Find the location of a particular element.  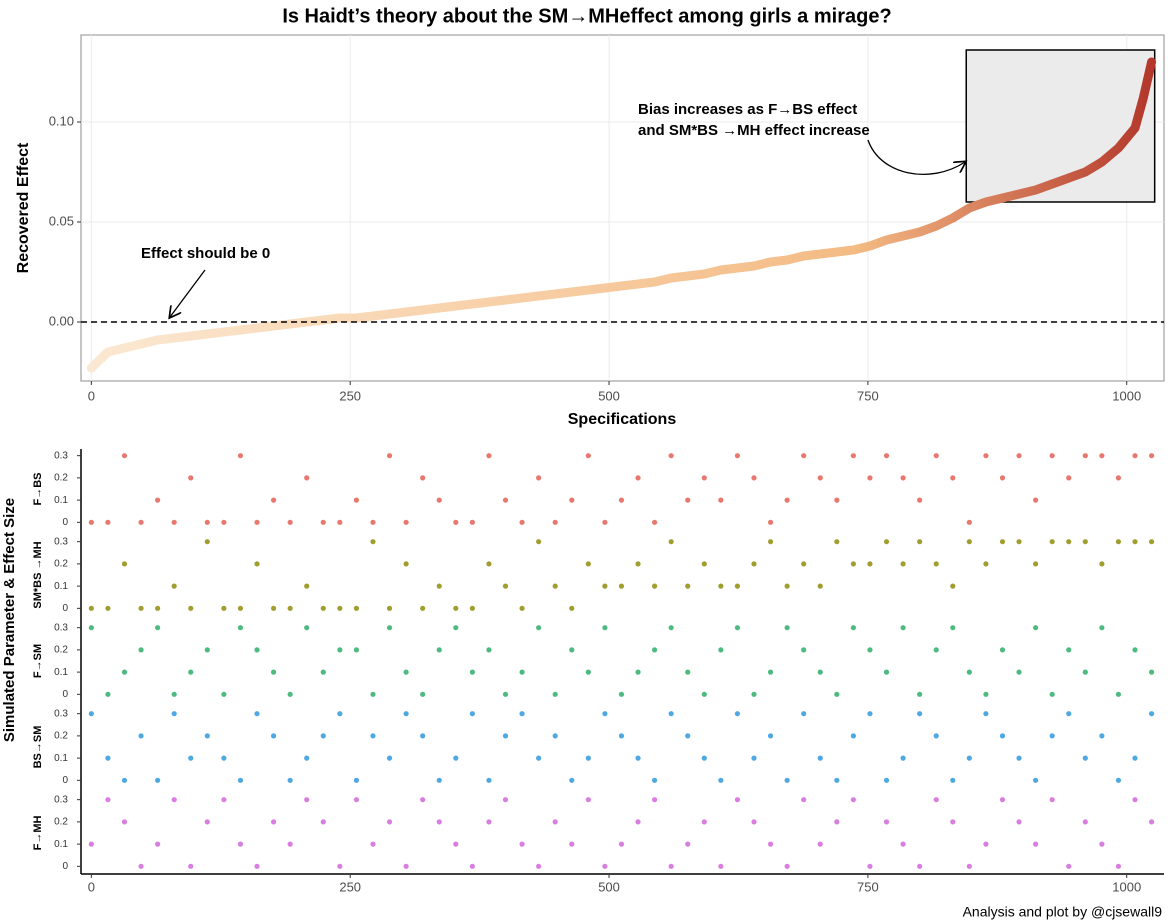

y-tick-label: 0 is located at coordinates (65, 866).